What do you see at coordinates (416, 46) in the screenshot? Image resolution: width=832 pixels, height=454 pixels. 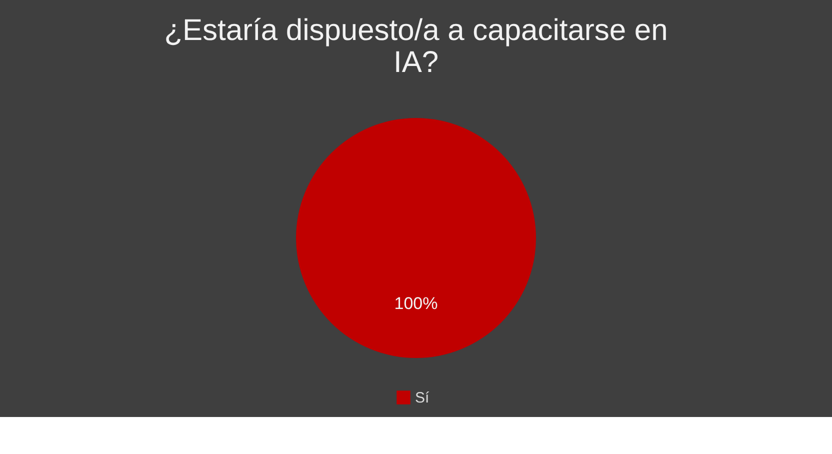 I see `chart-title: ¿Estaría dispuesto/a a capacitarse en IA?` at bounding box center [416, 46].